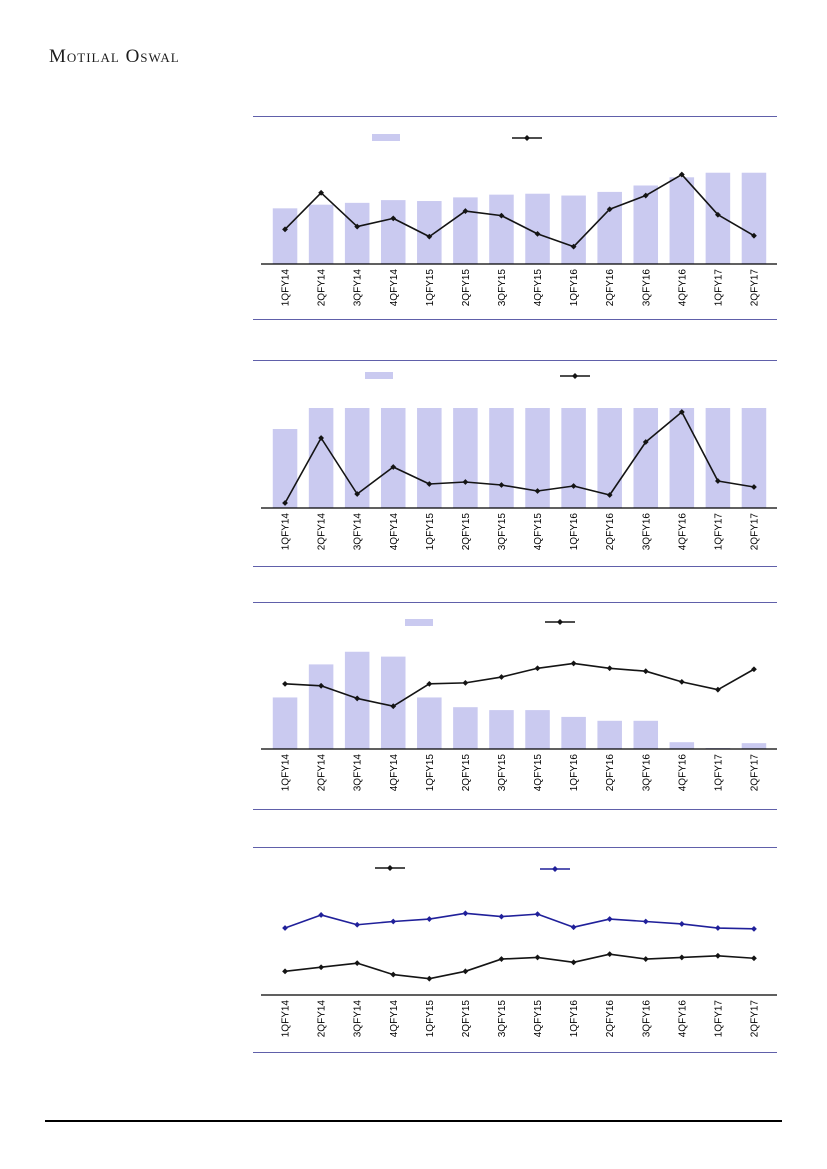 The image size is (827, 1169). What do you see at coordinates (394, 1019) in the screenshot?
I see `x-axis-label: 4QFY14` at bounding box center [394, 1019].